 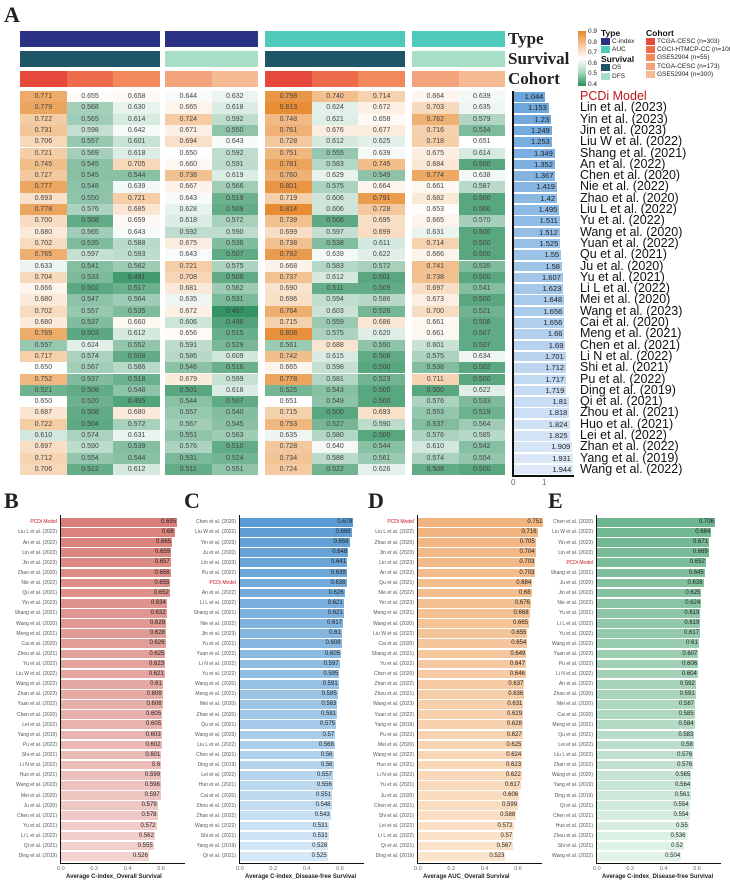 I want to click on bar-value-label: 0.608, so click(x=333, y=643).